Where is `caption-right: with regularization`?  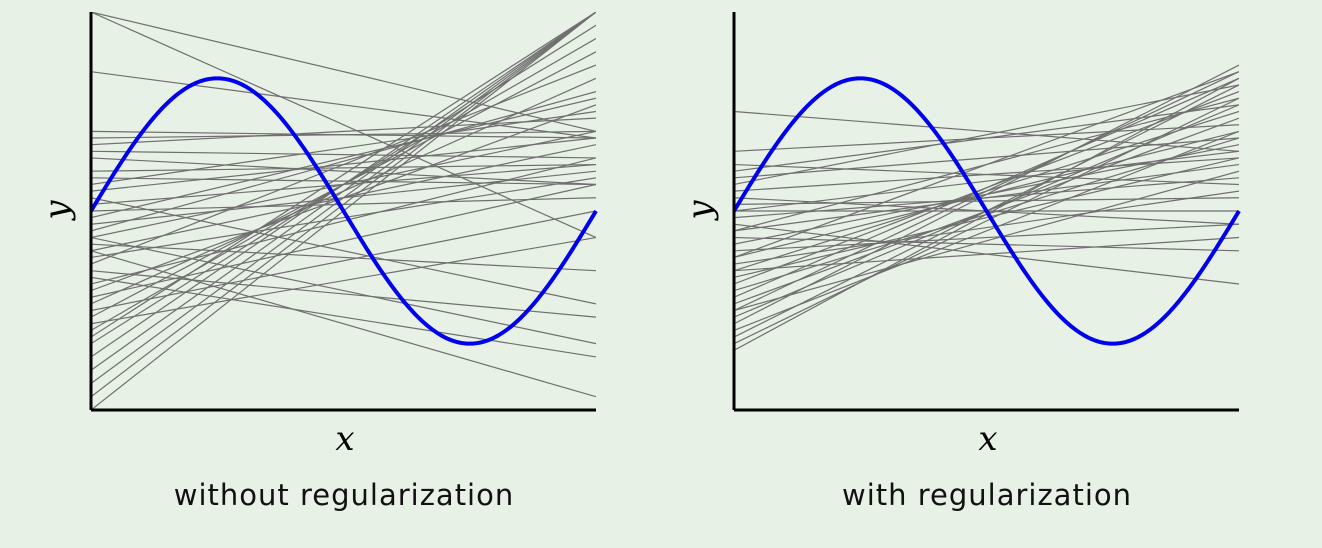 caption-right: with regularization is located at coordinates (986, 495).